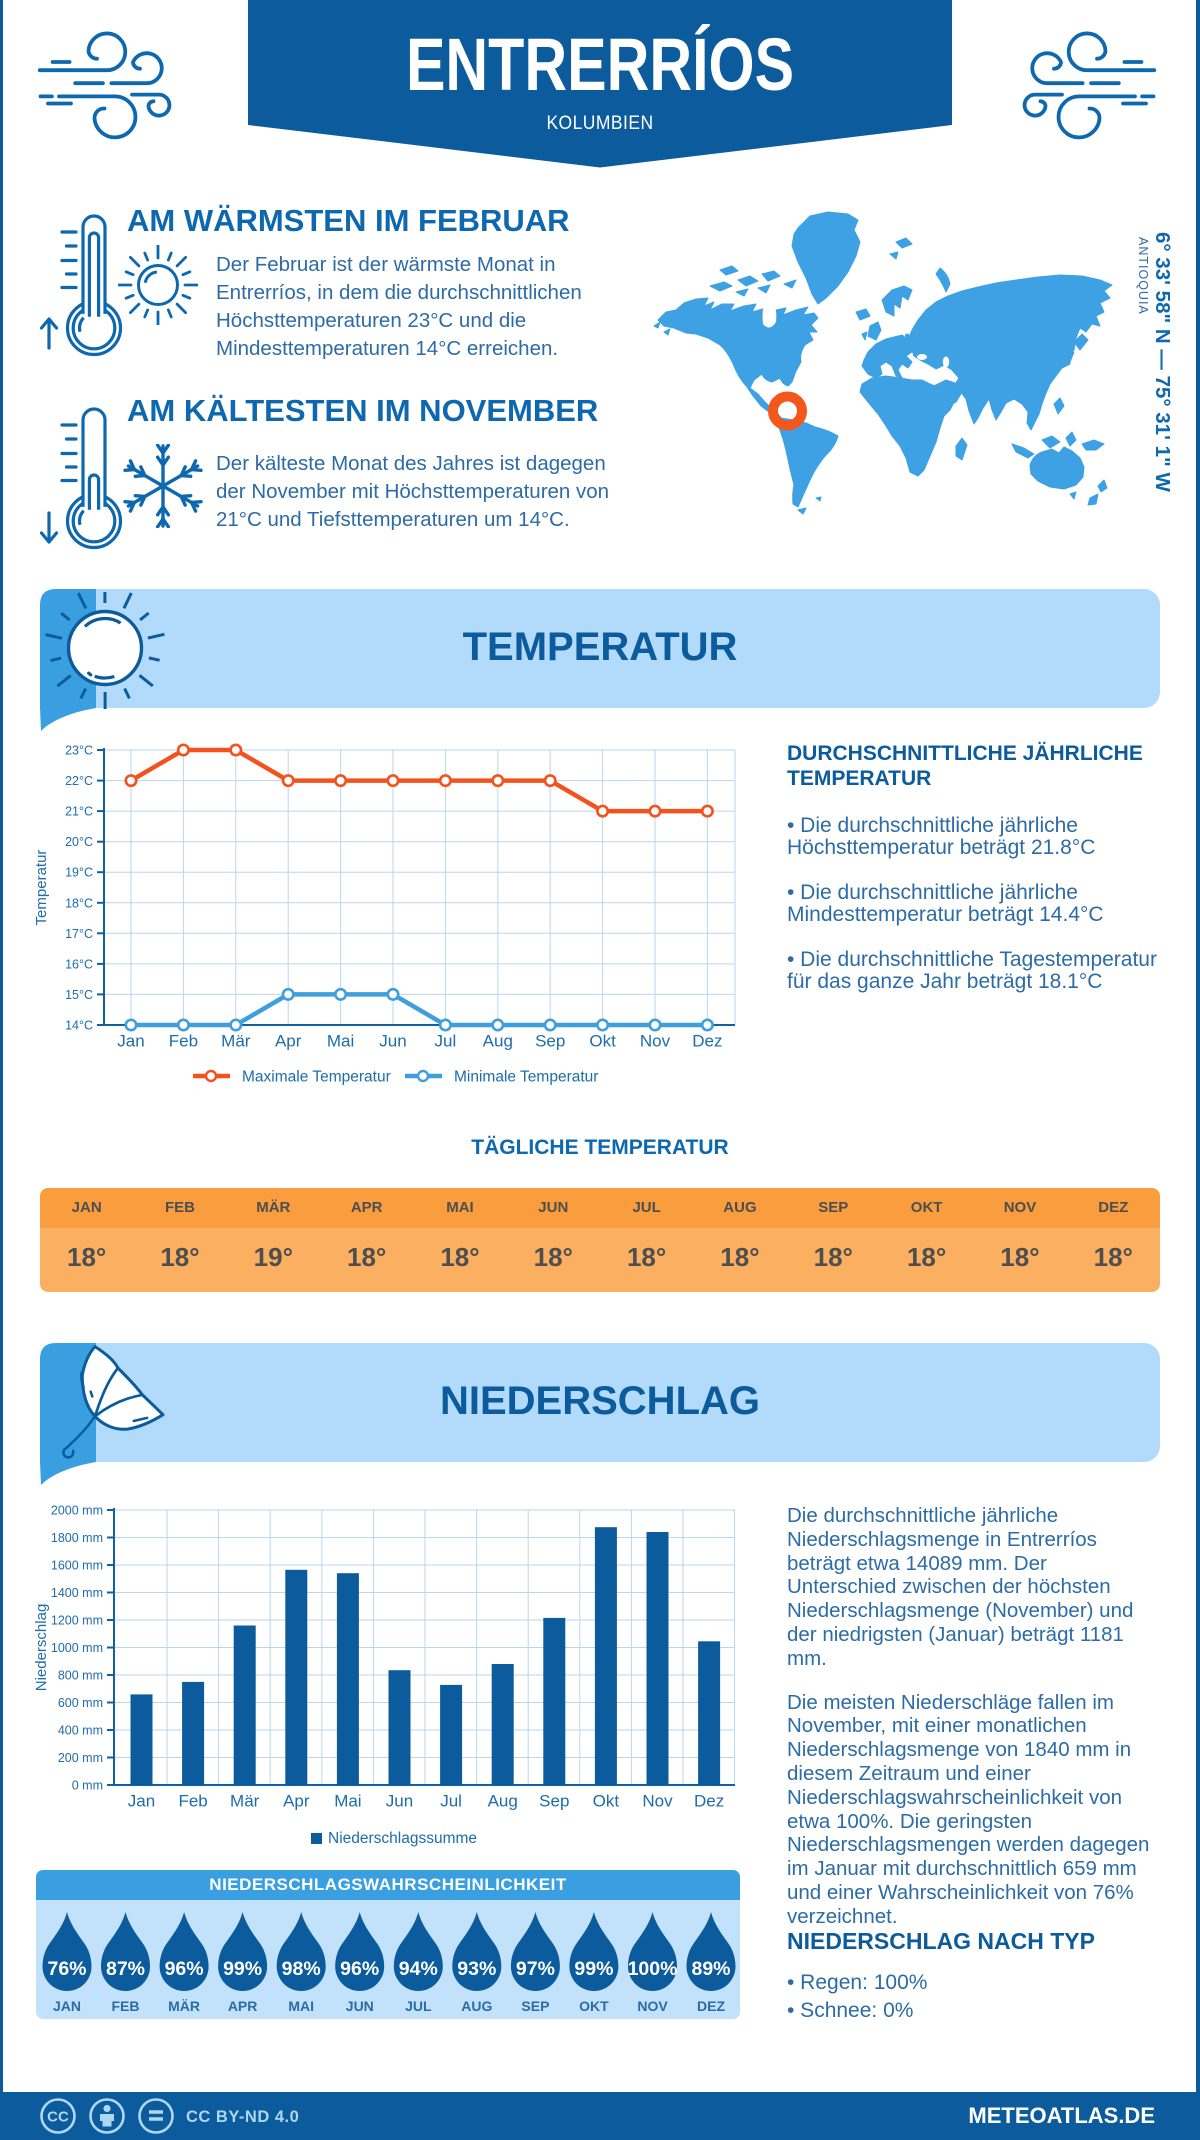 The width and height of the screenshot is (1200, 2140). What do you see at coordinates (77, 1648) in the screenshot?
I see `svg-text: 1000 mm` at bounding box center [77, 1648].